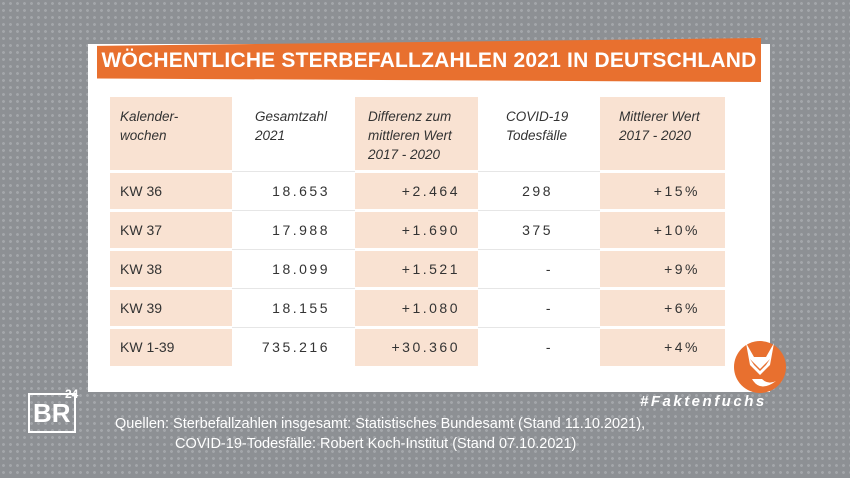 The image size is (850, 478). I want to click on header-cell: COVID-19, so click(537, 116).